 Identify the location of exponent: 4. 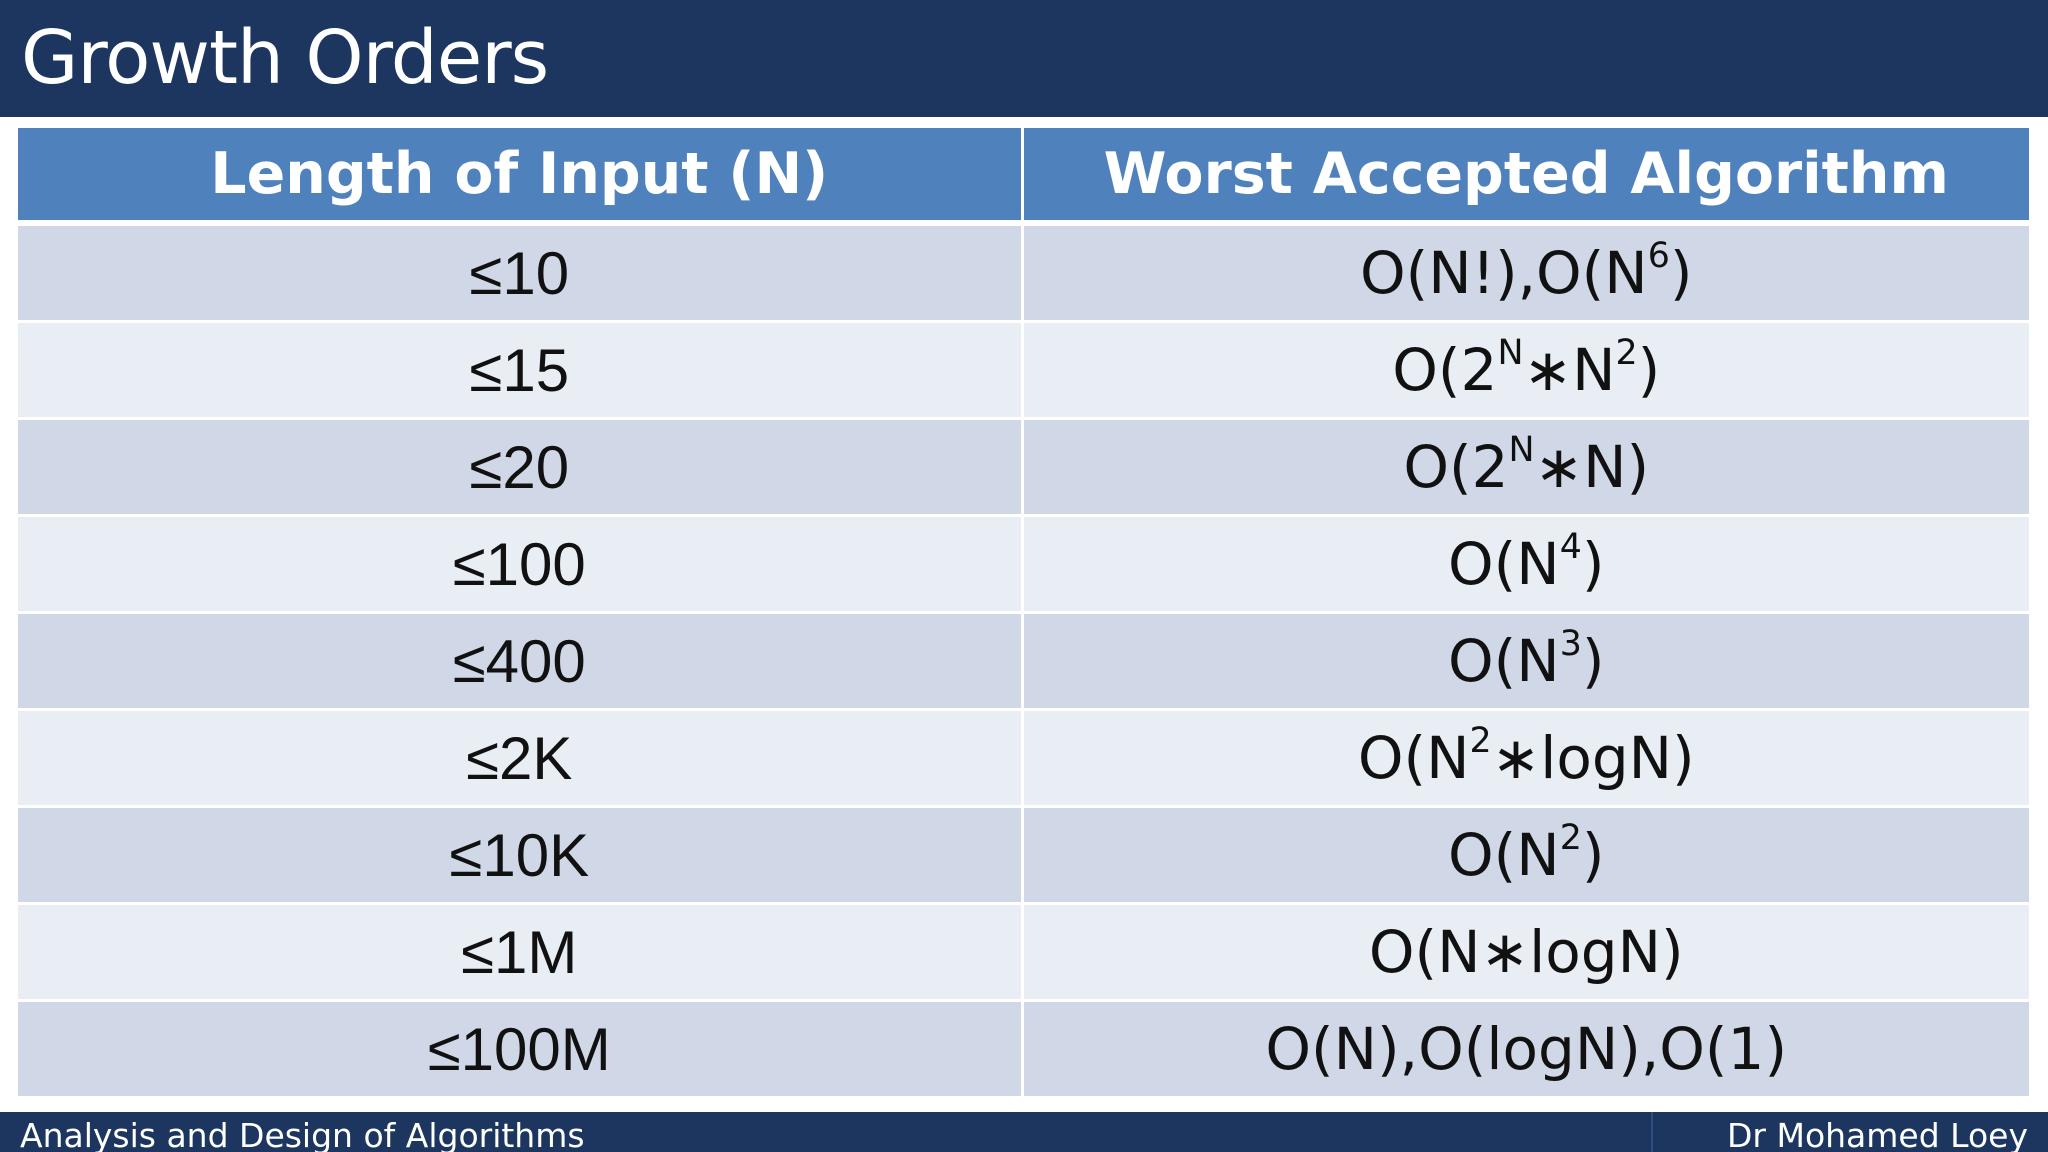
(1570, 546).